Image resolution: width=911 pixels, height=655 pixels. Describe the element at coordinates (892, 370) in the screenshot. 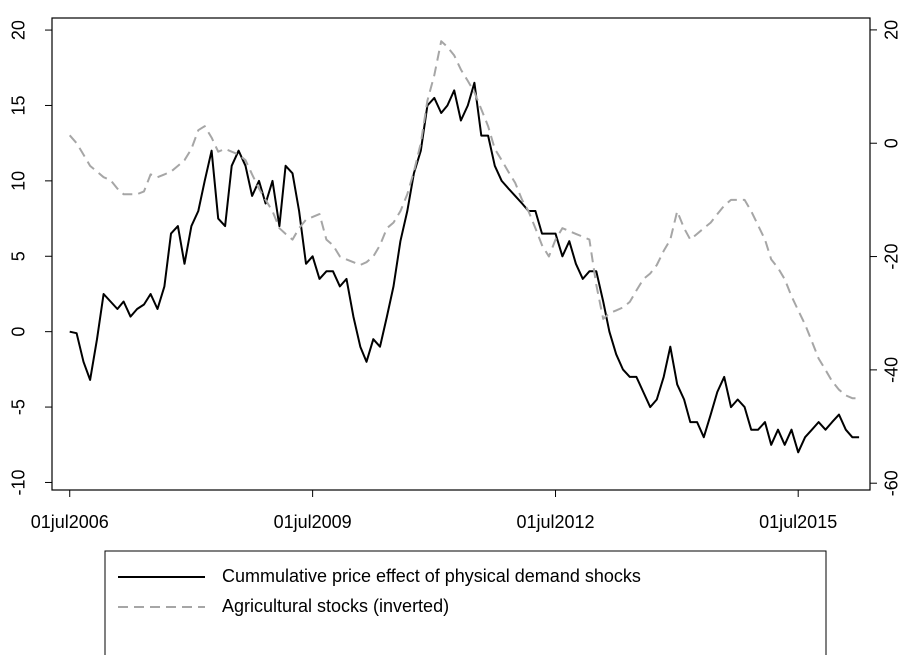

I see `y2-tick-label: -40` at that location.